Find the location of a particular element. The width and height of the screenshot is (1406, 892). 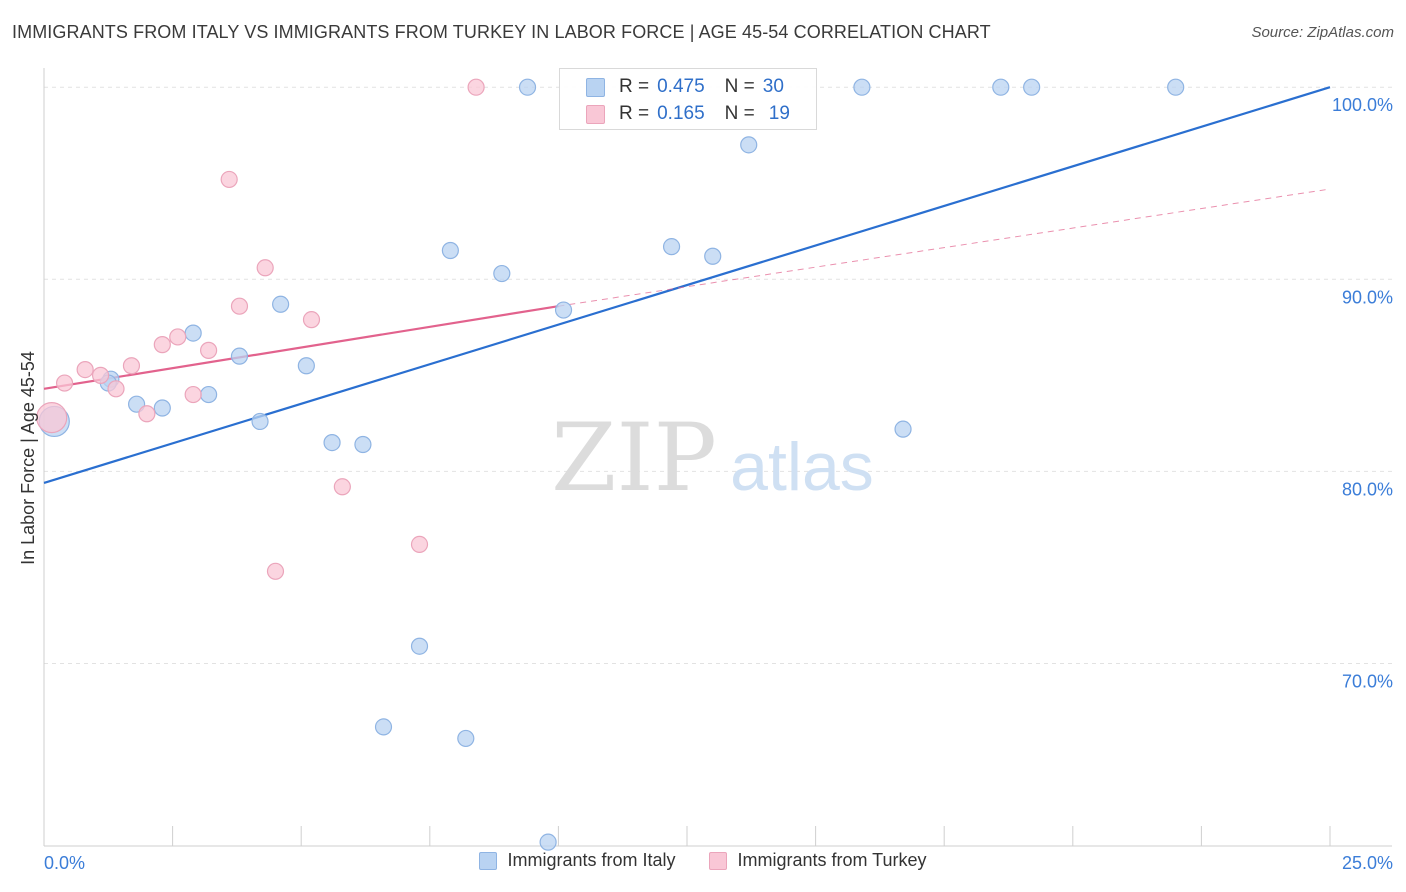

turkey-trend-extension is located at coordinates (944, 247).